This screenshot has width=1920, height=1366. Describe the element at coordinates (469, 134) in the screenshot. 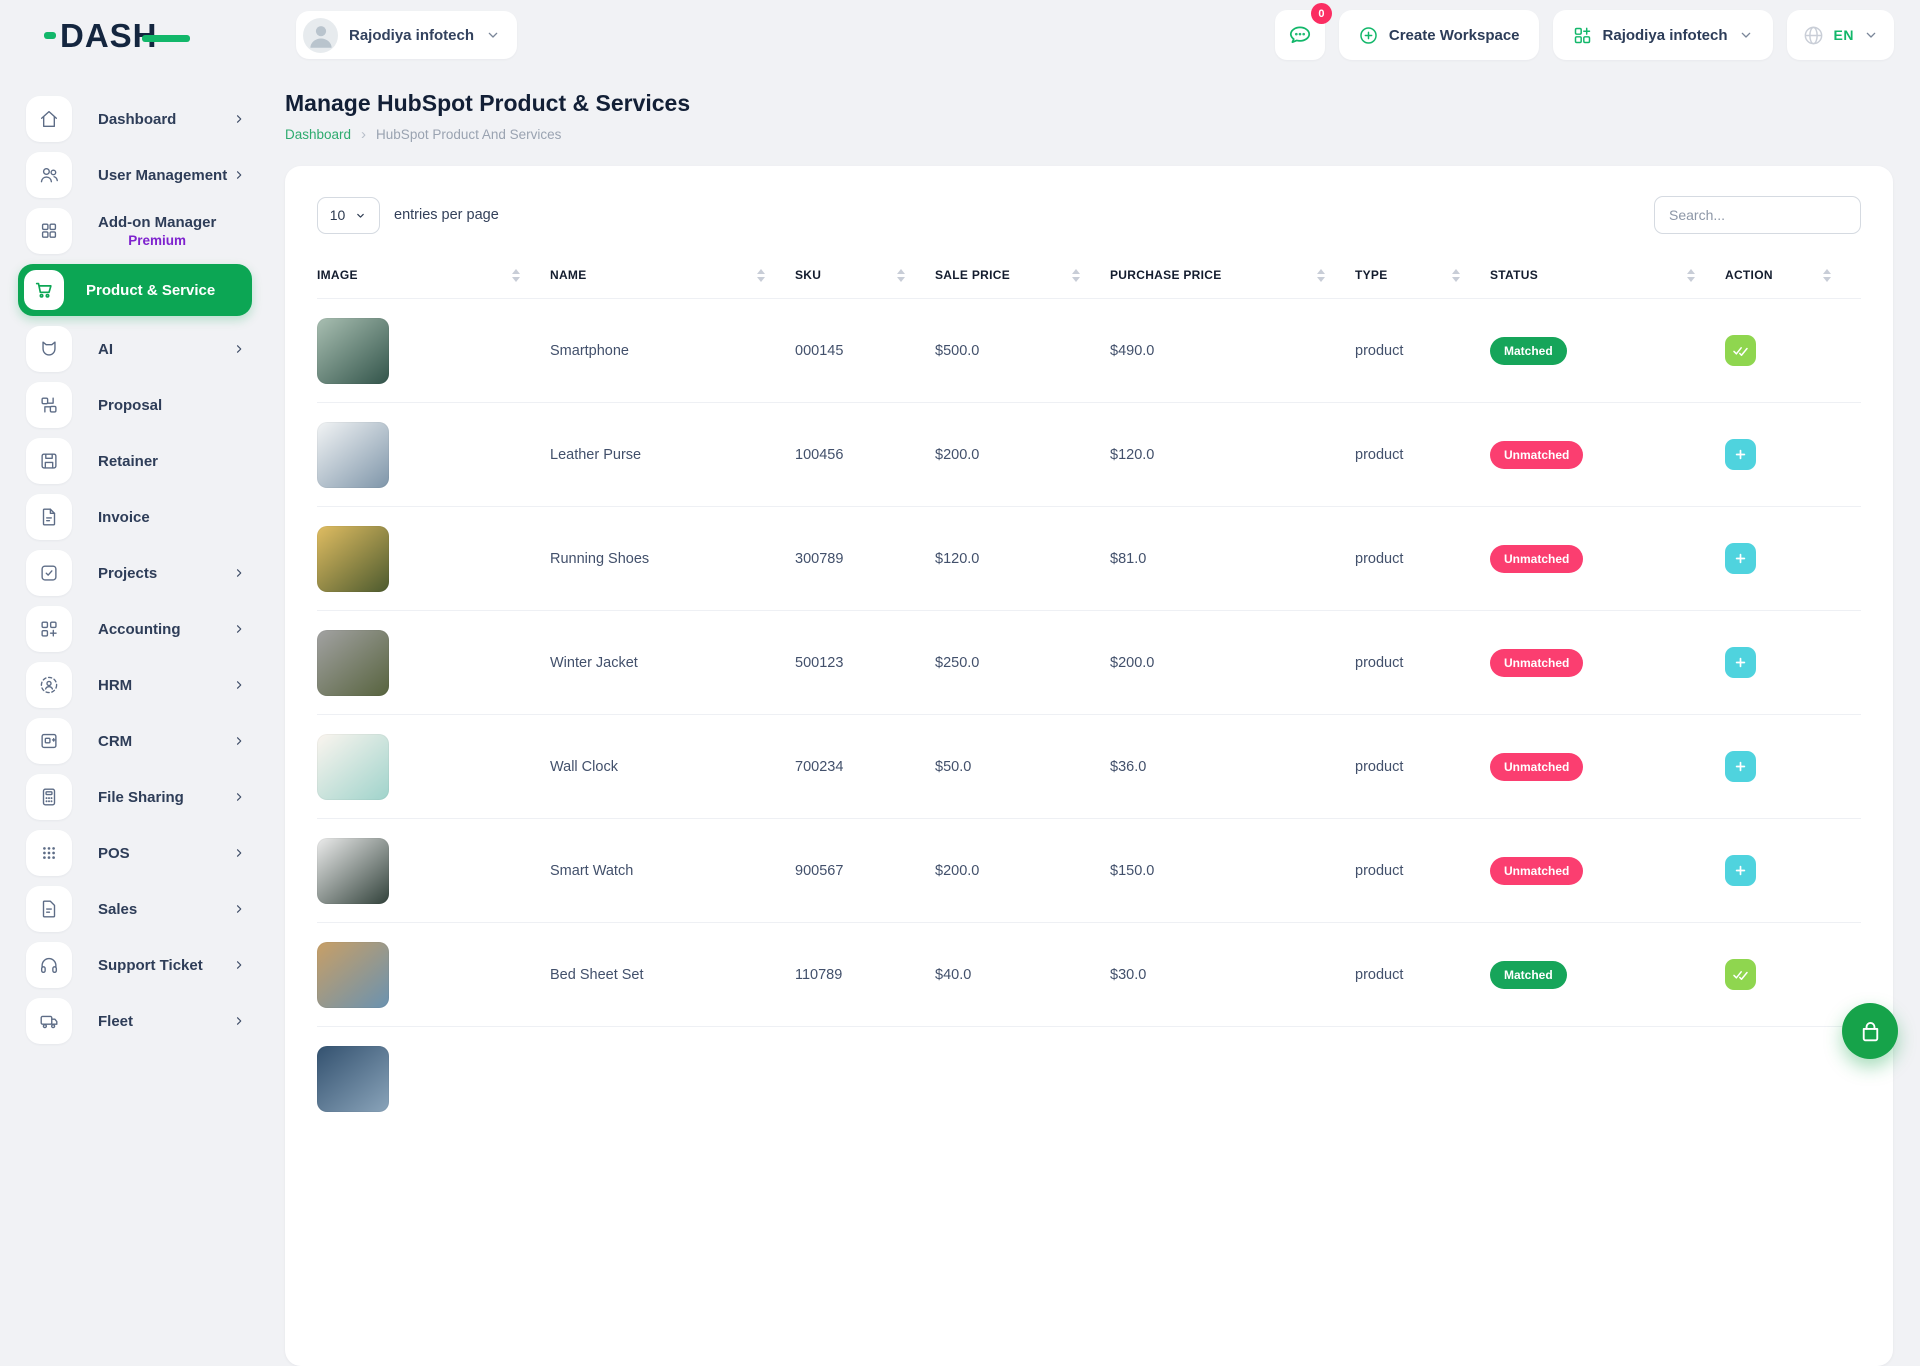

I see `breadcrumb-current: HubSpot Product And Services` at that location.